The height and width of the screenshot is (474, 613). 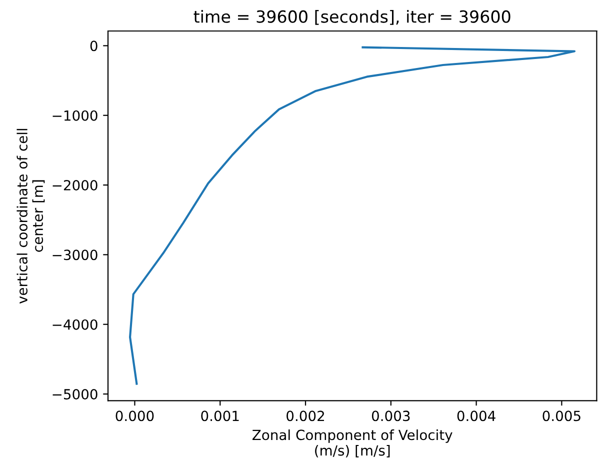 What do you see at coordinates (352, 17) in the screenshot?
I see `chart-title: time = 39600 [seconds], iter = 39600` at bounding box center [352, 17].